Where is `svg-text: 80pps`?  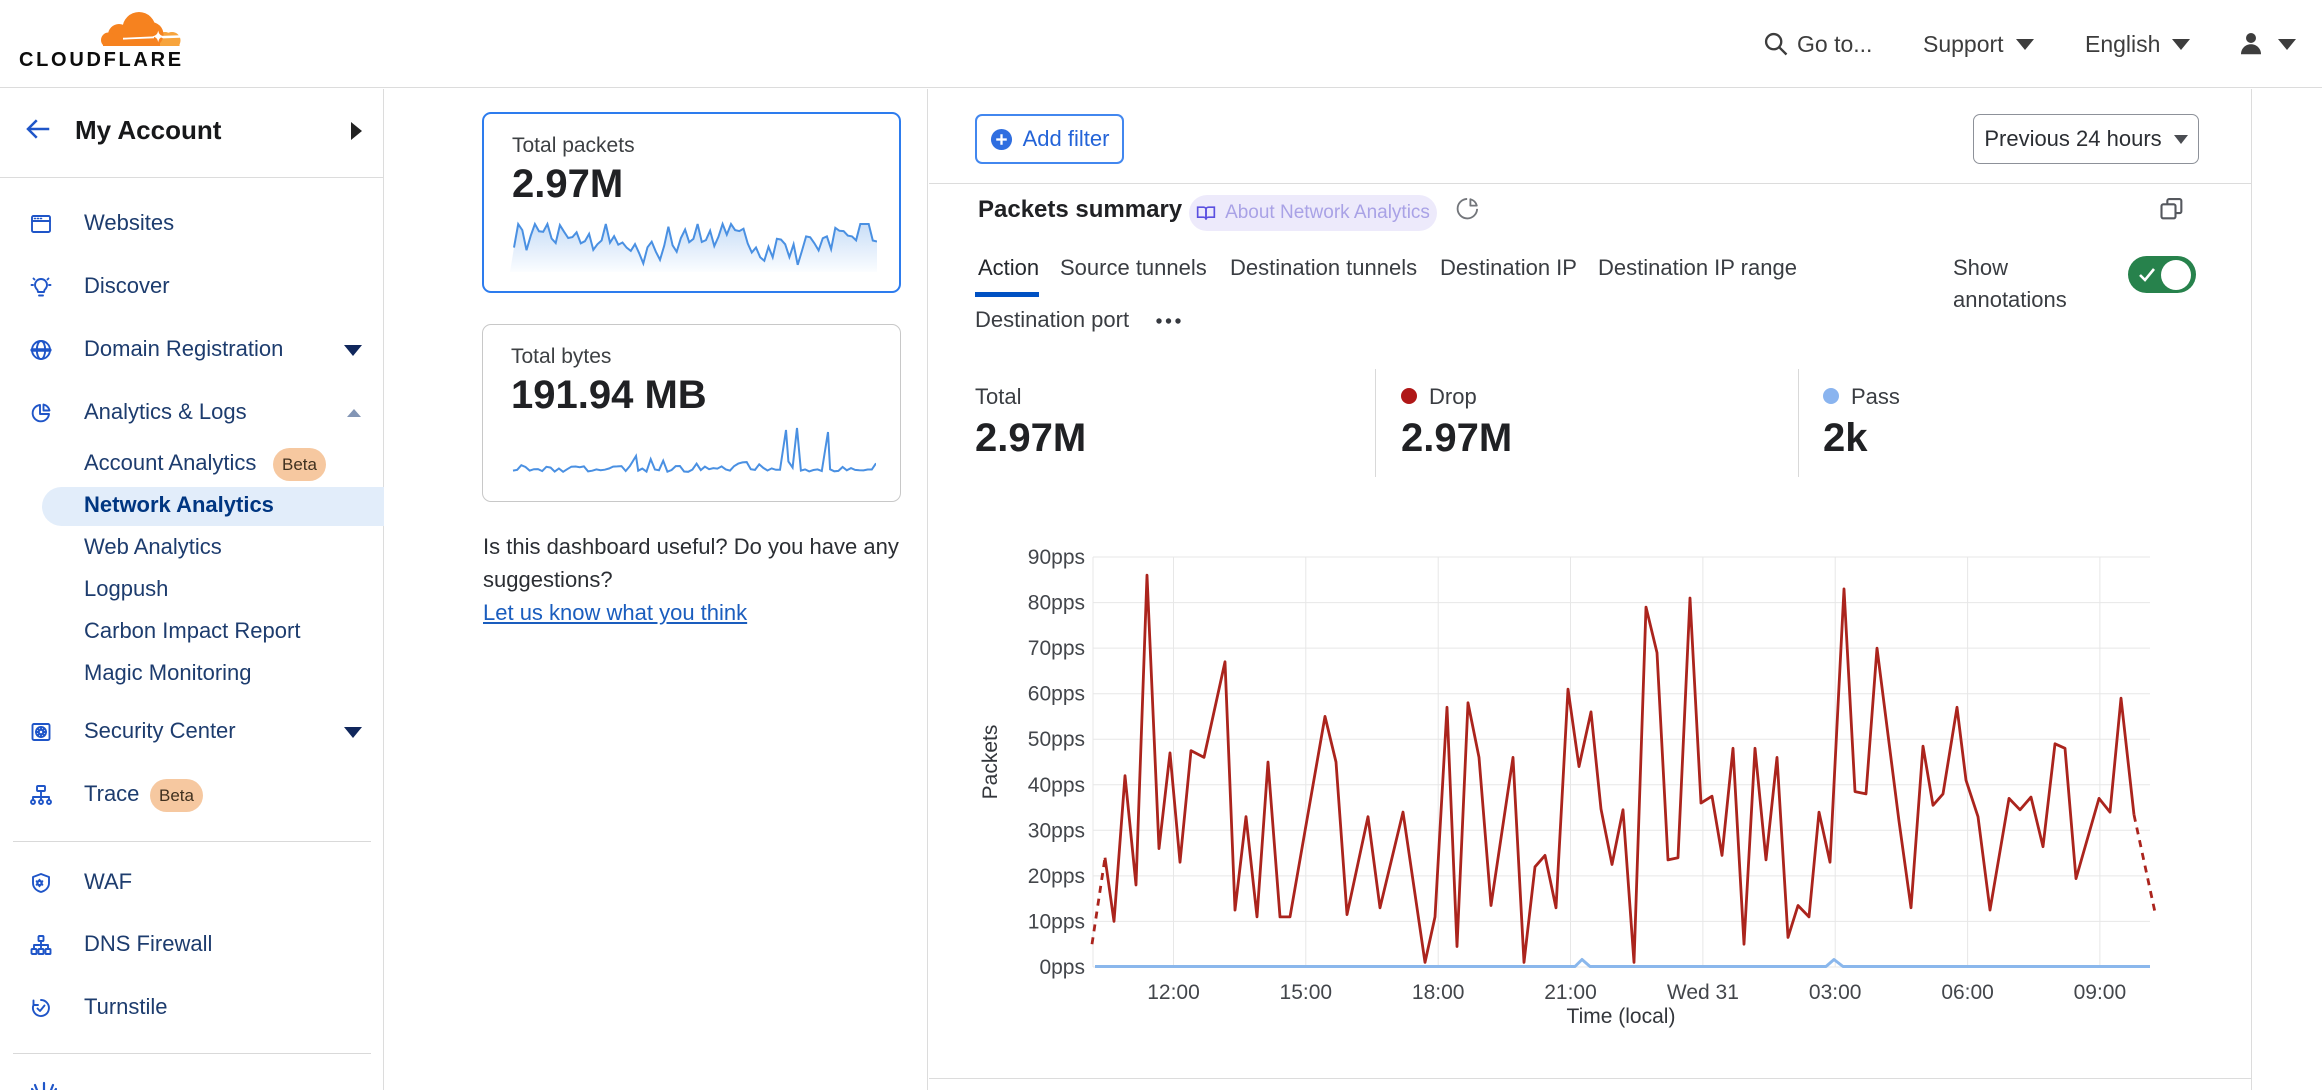
svg-text: 80pps is located at coordinates (1056, 603).